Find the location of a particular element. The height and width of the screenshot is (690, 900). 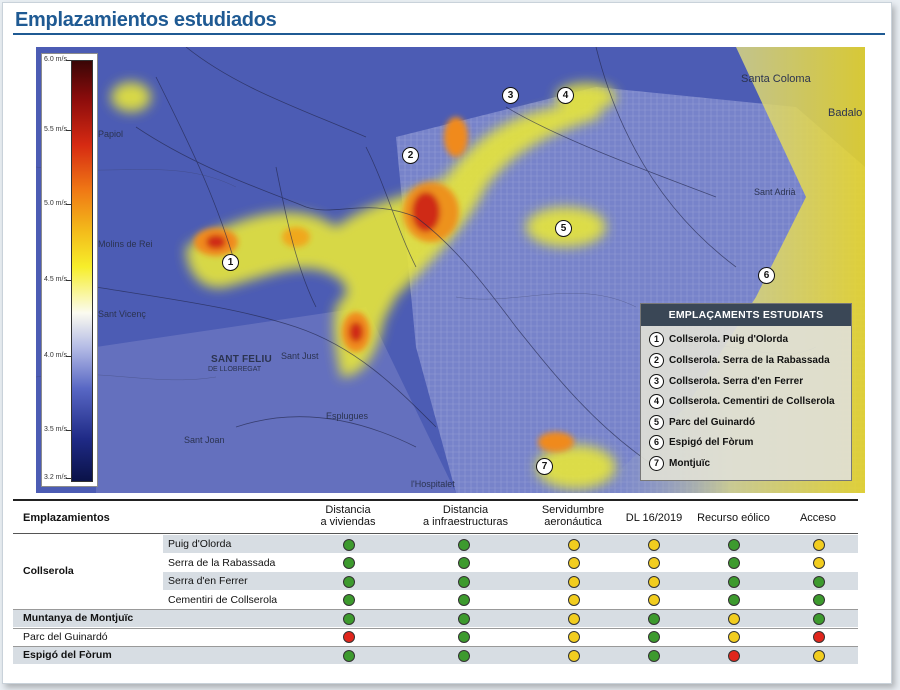

header-line: Servidumbre is located at coordinates (573, 510).